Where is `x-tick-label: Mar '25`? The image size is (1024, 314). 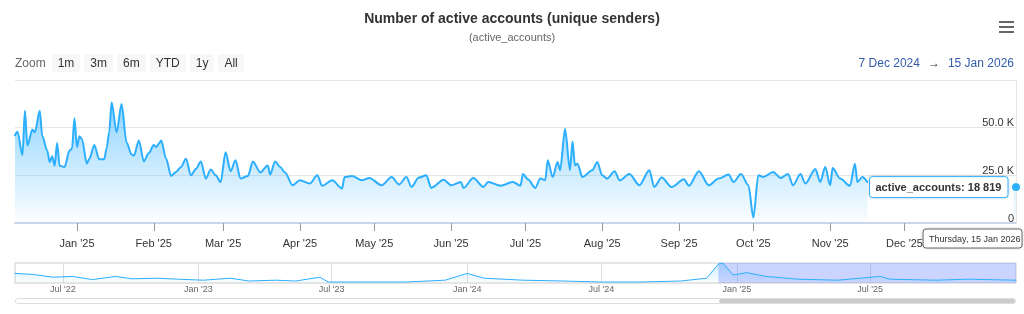
x-tick-label: Mar '25 is located at coordinates (223, 242).